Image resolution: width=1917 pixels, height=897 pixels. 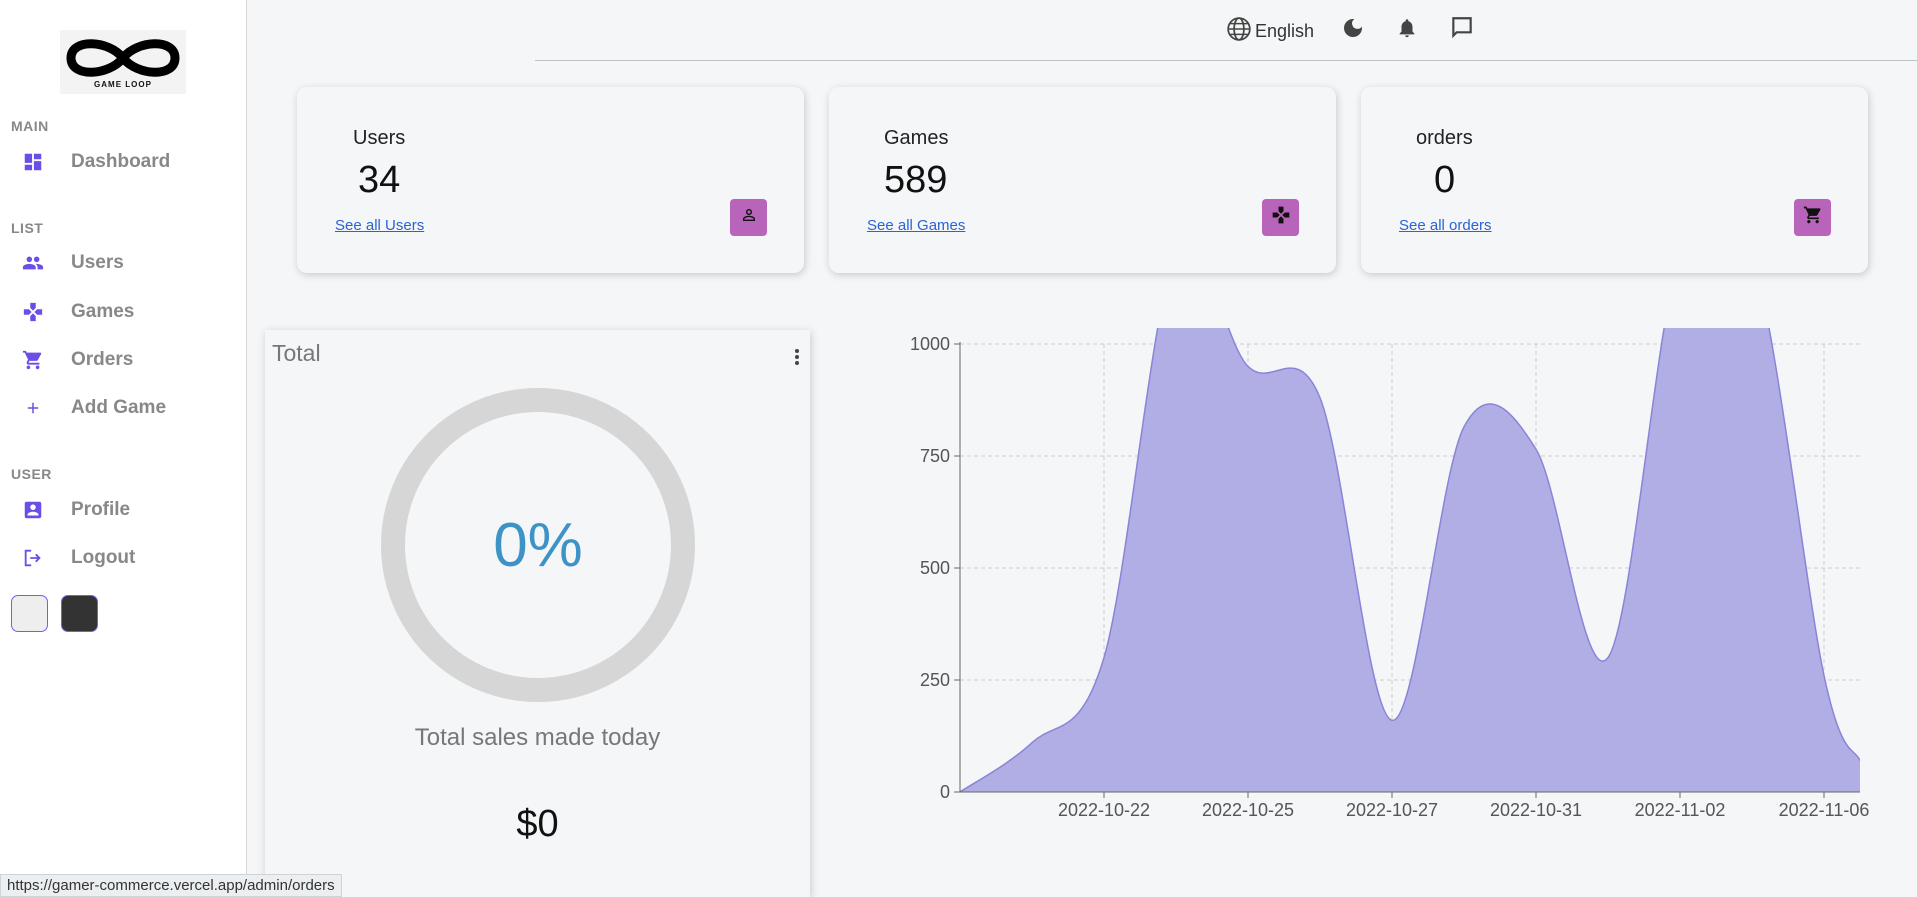 I want to click on y-tick-label: 250, so click(x=935, y=680).